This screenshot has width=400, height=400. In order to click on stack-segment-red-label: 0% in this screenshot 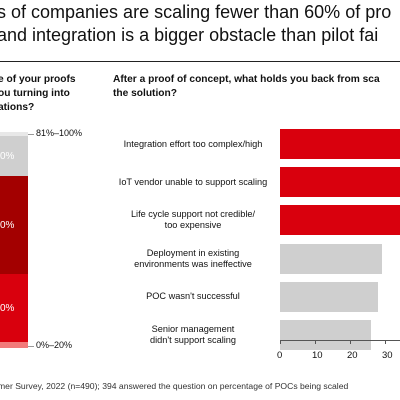, I will do `click(7, 308)`.